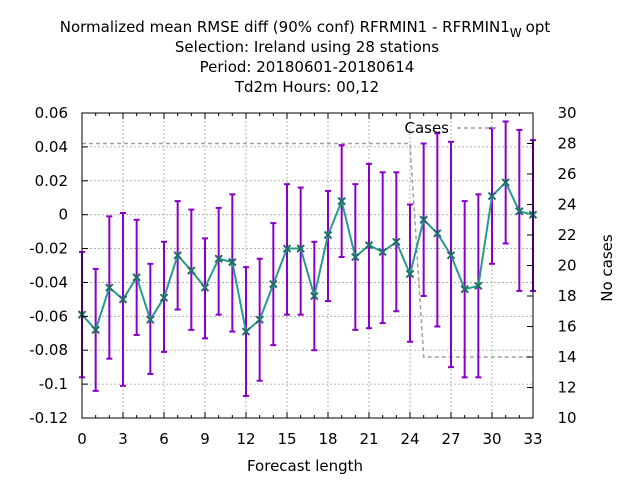  What do you see at coordinates (368, 439) in the screenshot?
I see `x-tick-label: 21` at bounding box center [368, 439].